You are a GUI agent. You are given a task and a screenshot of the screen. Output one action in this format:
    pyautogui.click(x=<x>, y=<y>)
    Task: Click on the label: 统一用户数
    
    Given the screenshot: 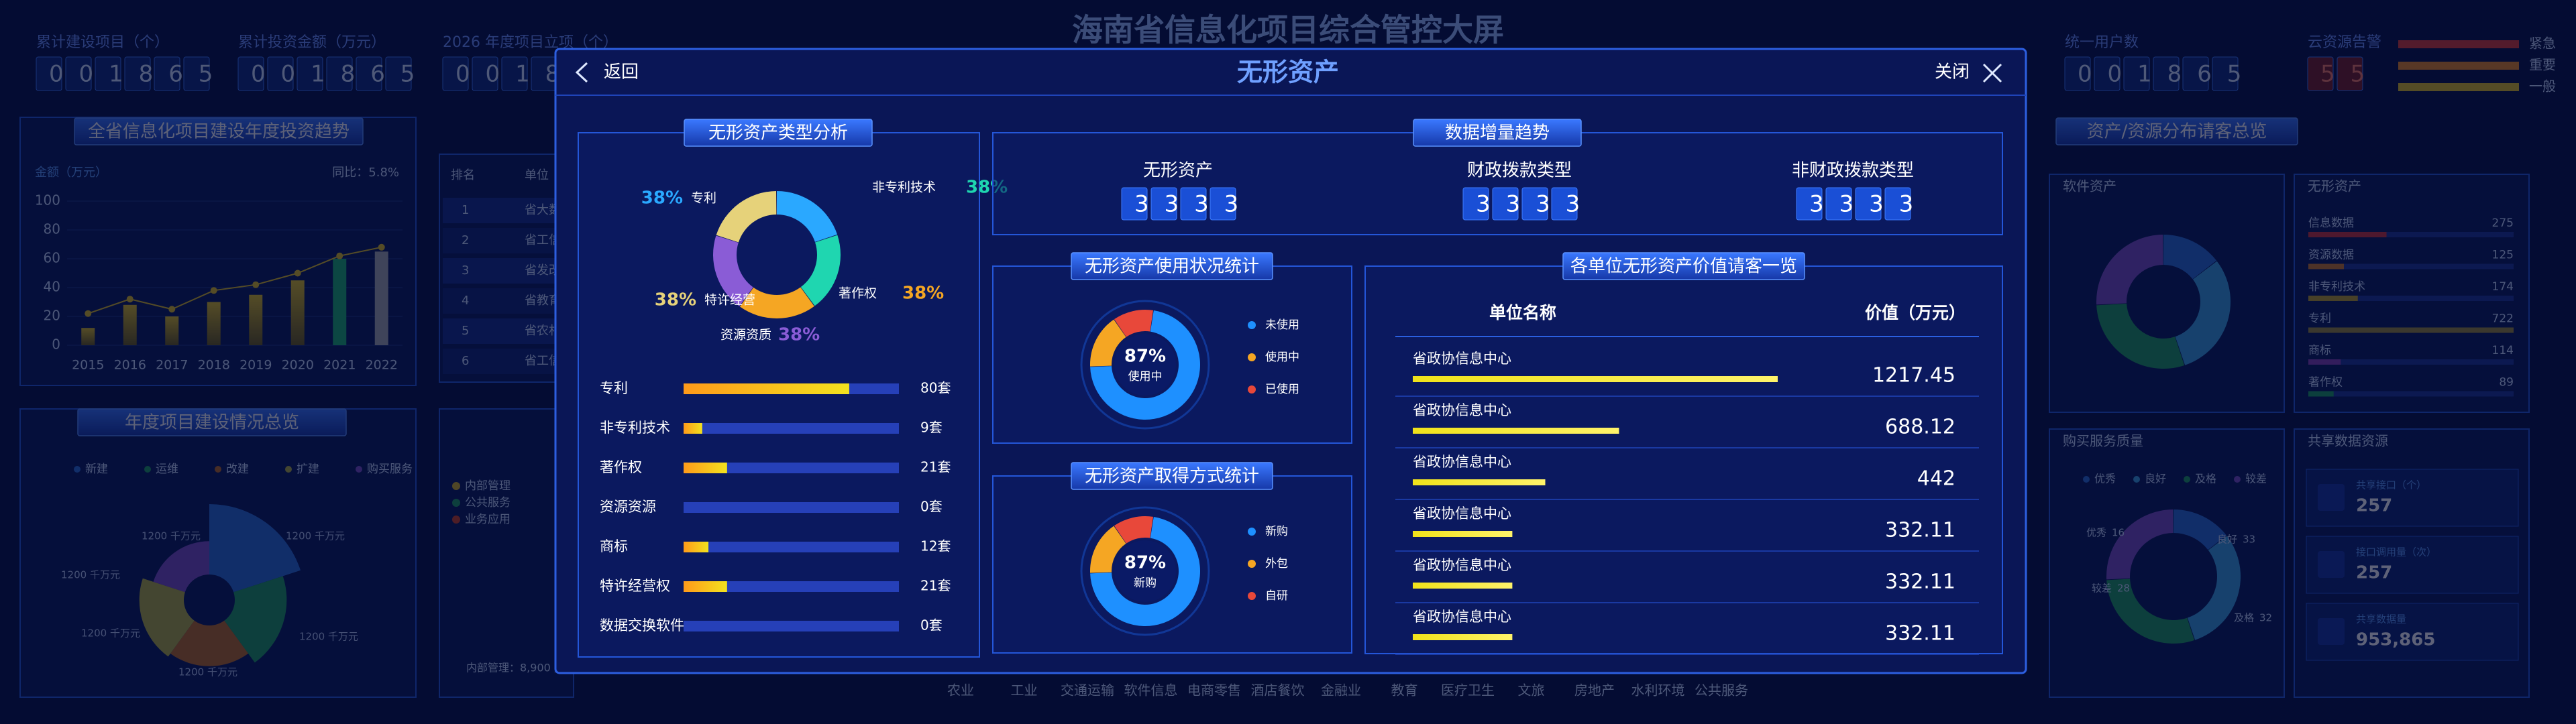 What is the action you would take?
    pyautogui.click(x=2102, y=42)
    